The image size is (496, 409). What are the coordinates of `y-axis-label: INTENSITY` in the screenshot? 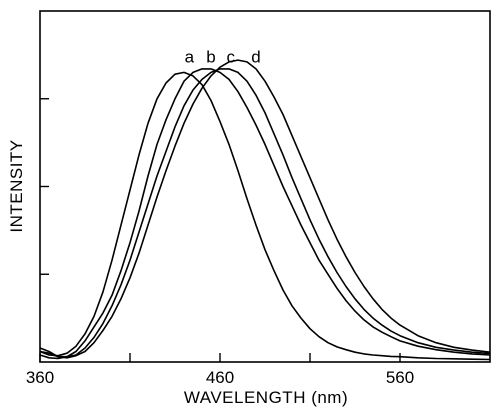 It's located at (16, 185).